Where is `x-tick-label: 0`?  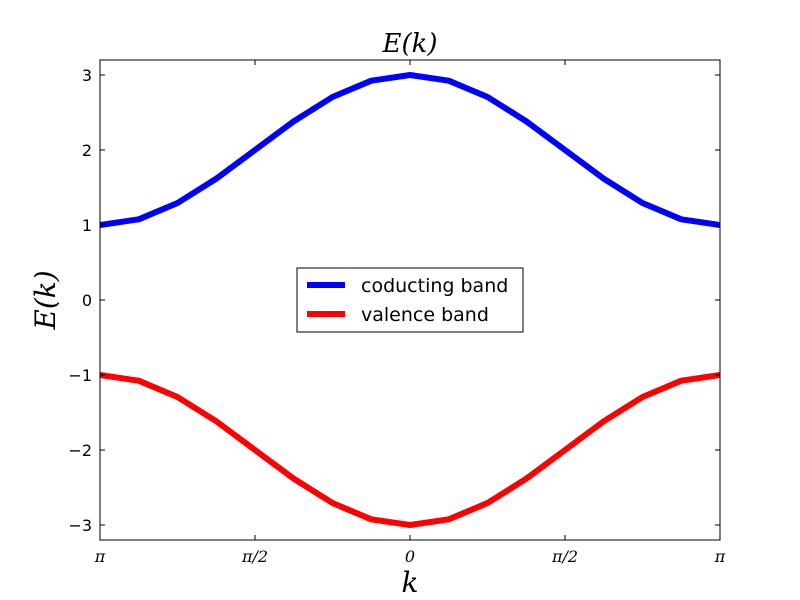 x-tick-label: 0 is located at coordinates (410, 556).